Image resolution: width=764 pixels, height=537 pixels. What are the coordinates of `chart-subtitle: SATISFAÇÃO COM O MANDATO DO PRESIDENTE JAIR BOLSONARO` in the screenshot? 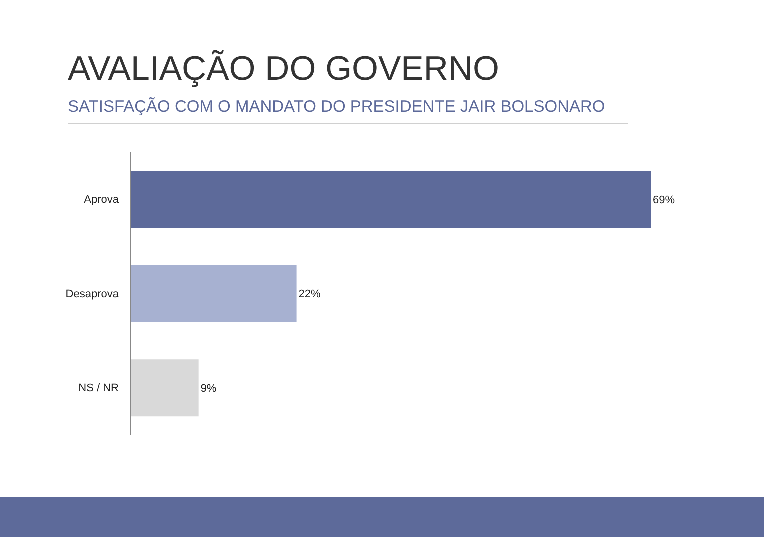 It's located at (337, 107).